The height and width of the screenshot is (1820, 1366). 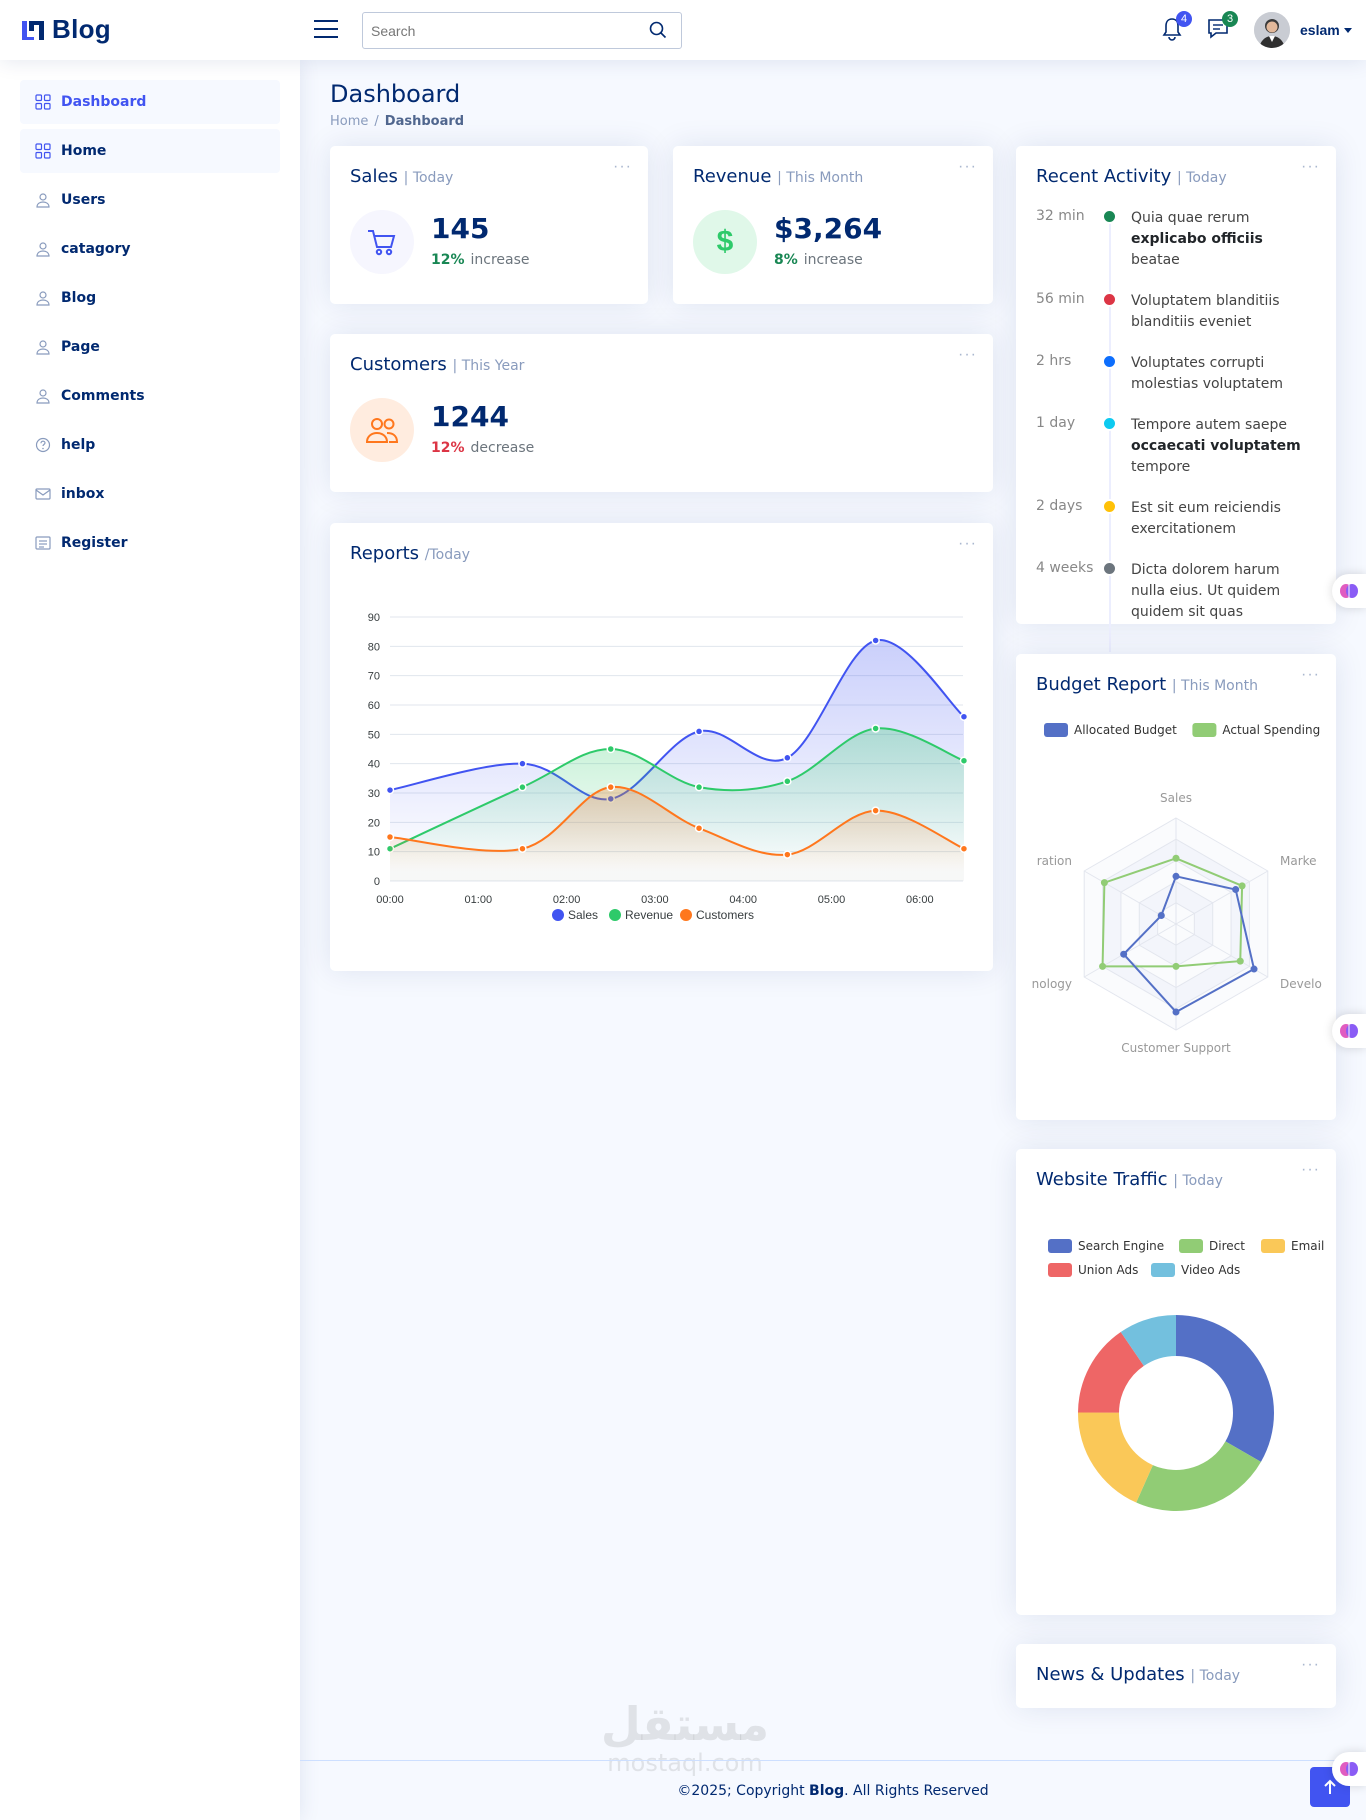 I want to click on x-tick-label: 02:00, so click(x=567, y=900).